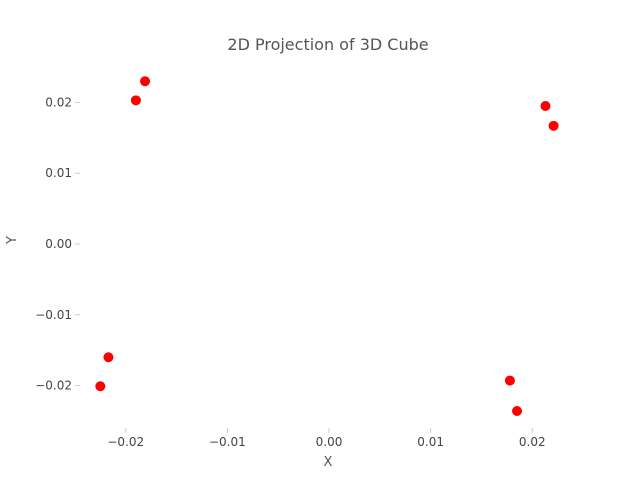  I want to click on y-axis: −0.02 −0.01 0.00 0.01 0.02, so click(57, 244).